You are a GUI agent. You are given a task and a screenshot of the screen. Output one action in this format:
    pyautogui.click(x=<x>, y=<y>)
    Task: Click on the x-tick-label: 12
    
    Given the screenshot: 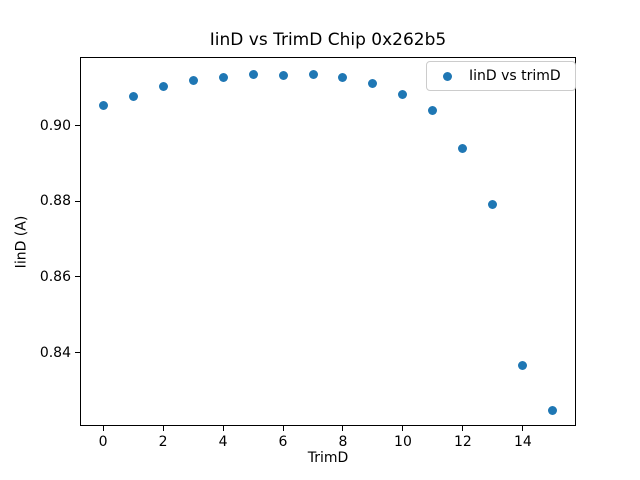 What is the action you would take?
    pyautogui.click(x=463, y=442)
    